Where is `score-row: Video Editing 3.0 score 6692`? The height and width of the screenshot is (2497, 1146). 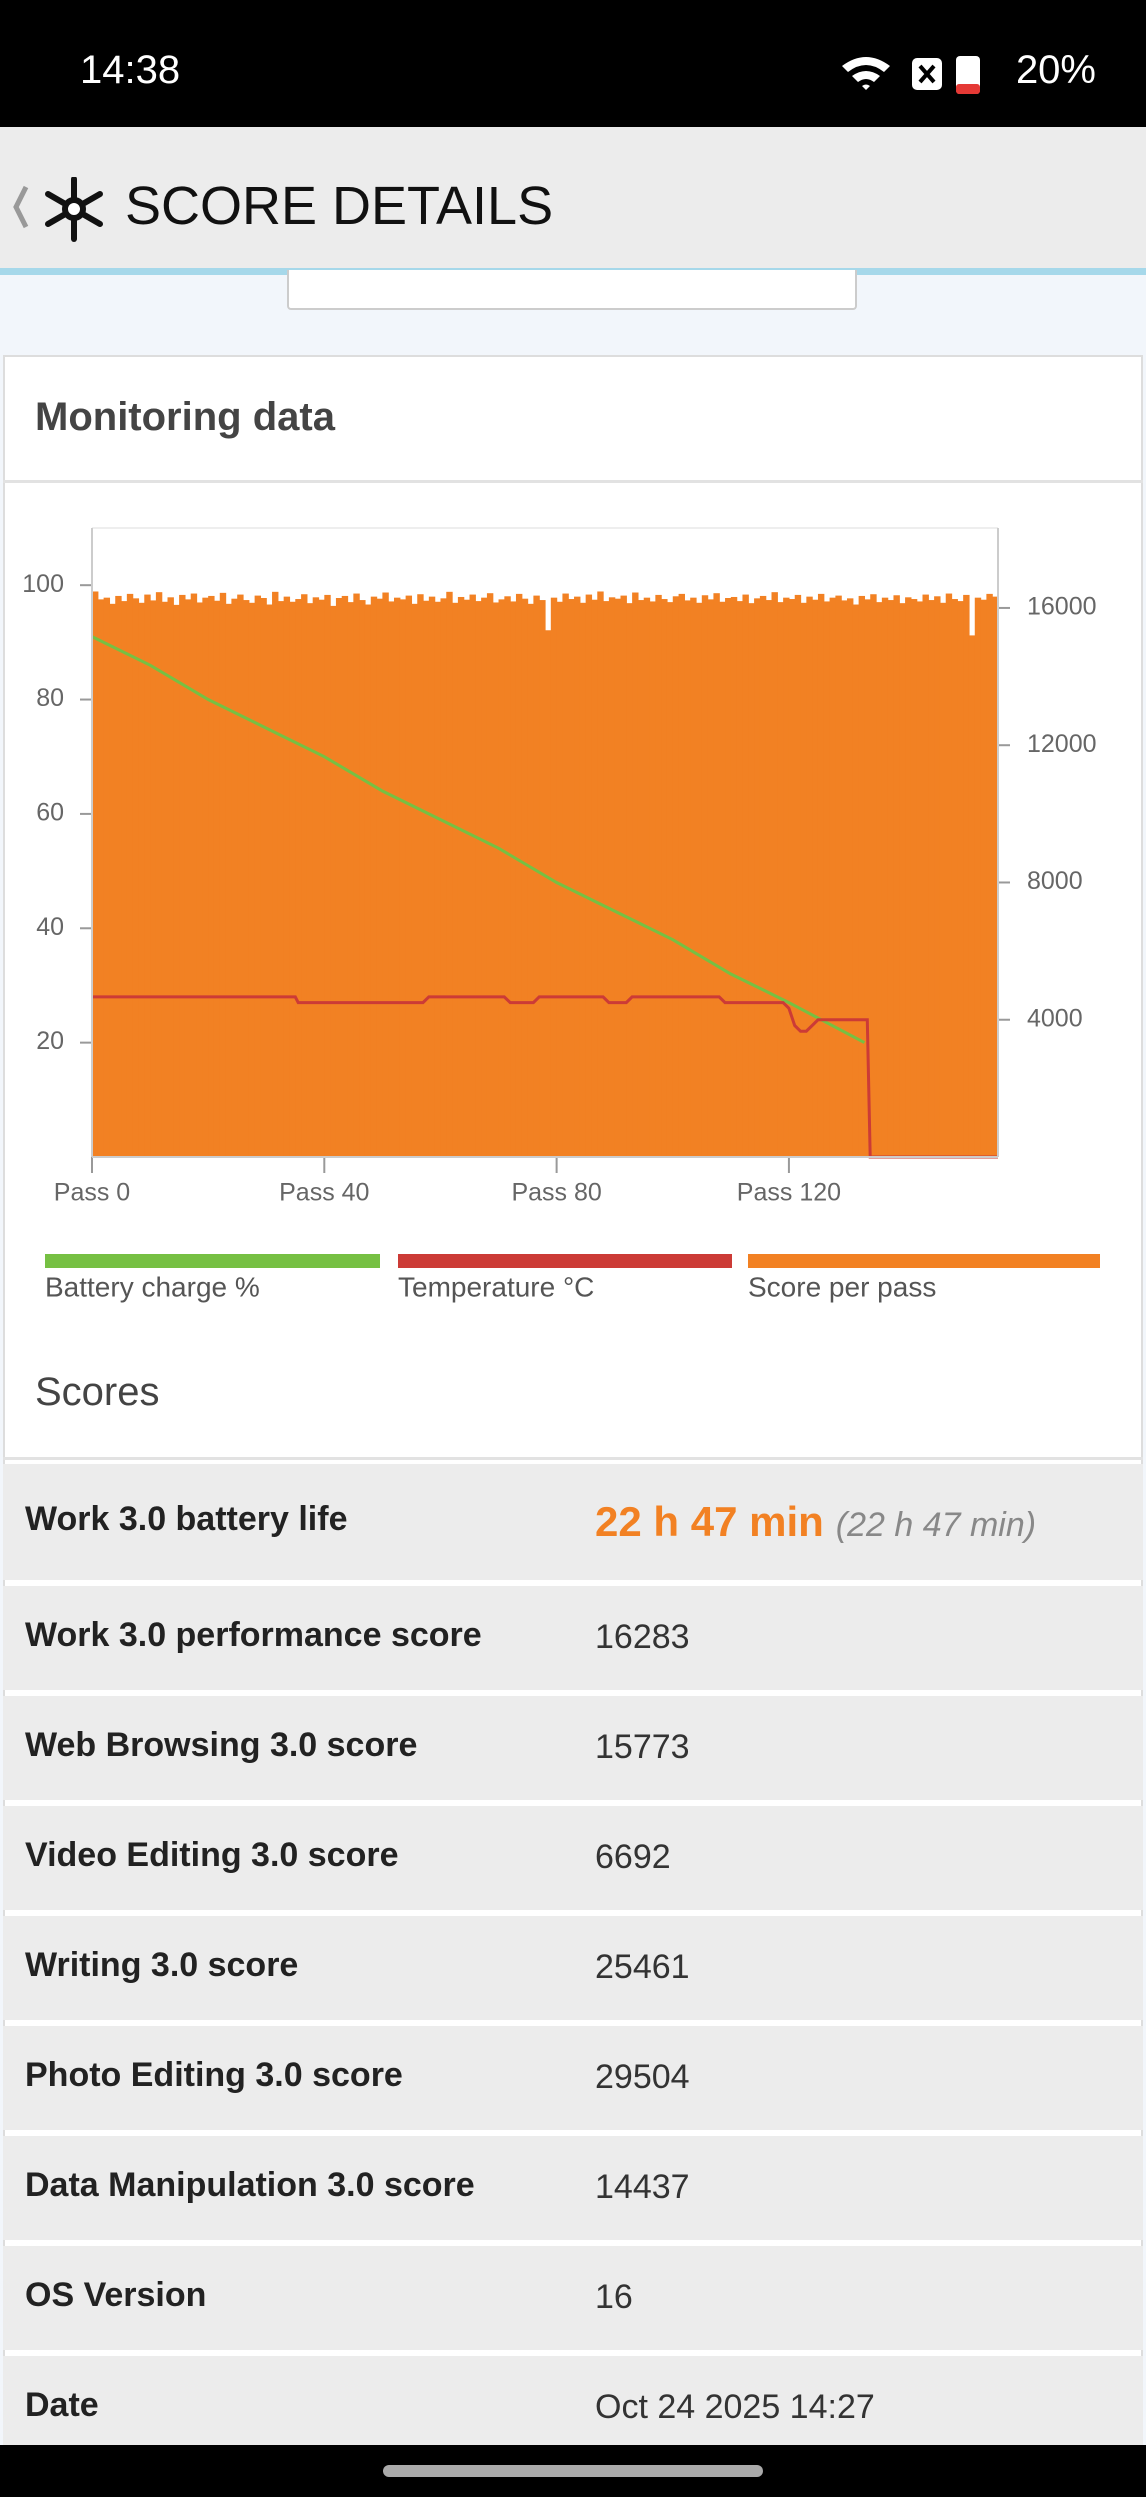
score-row: Video Editing 3.0 score 6692 is located at coordinates (573, 1858).